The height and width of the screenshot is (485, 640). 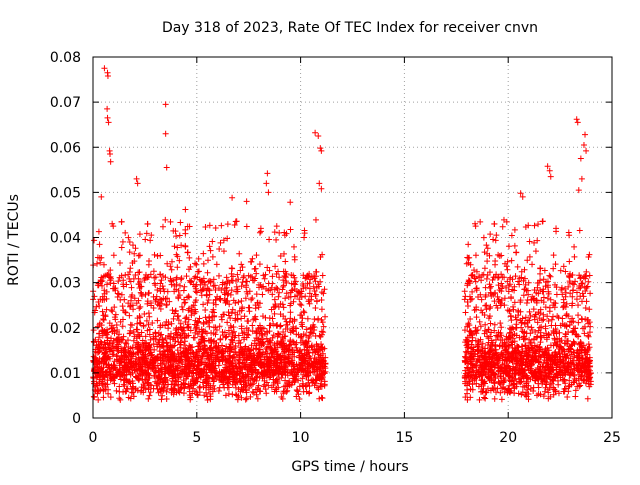 I want to click on x-tick-label: 0, so click(x=93, y=438).